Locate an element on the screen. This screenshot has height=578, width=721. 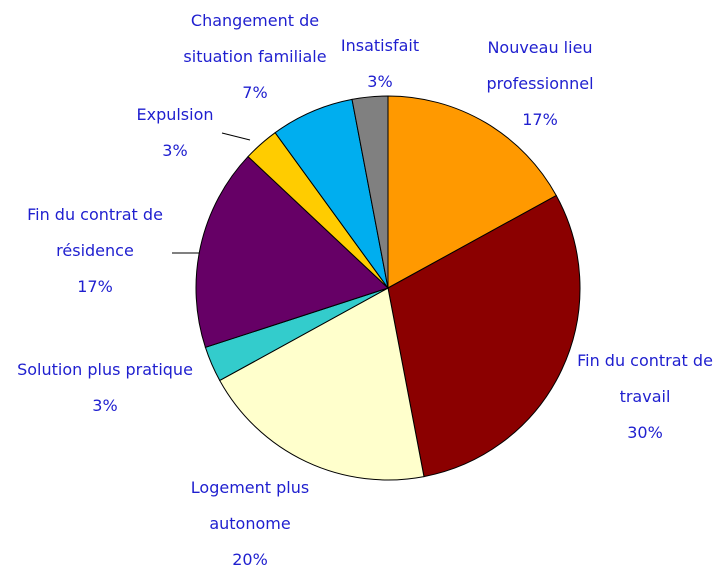
category-name: Logement plus autonome is located at coordinates (250, 505).